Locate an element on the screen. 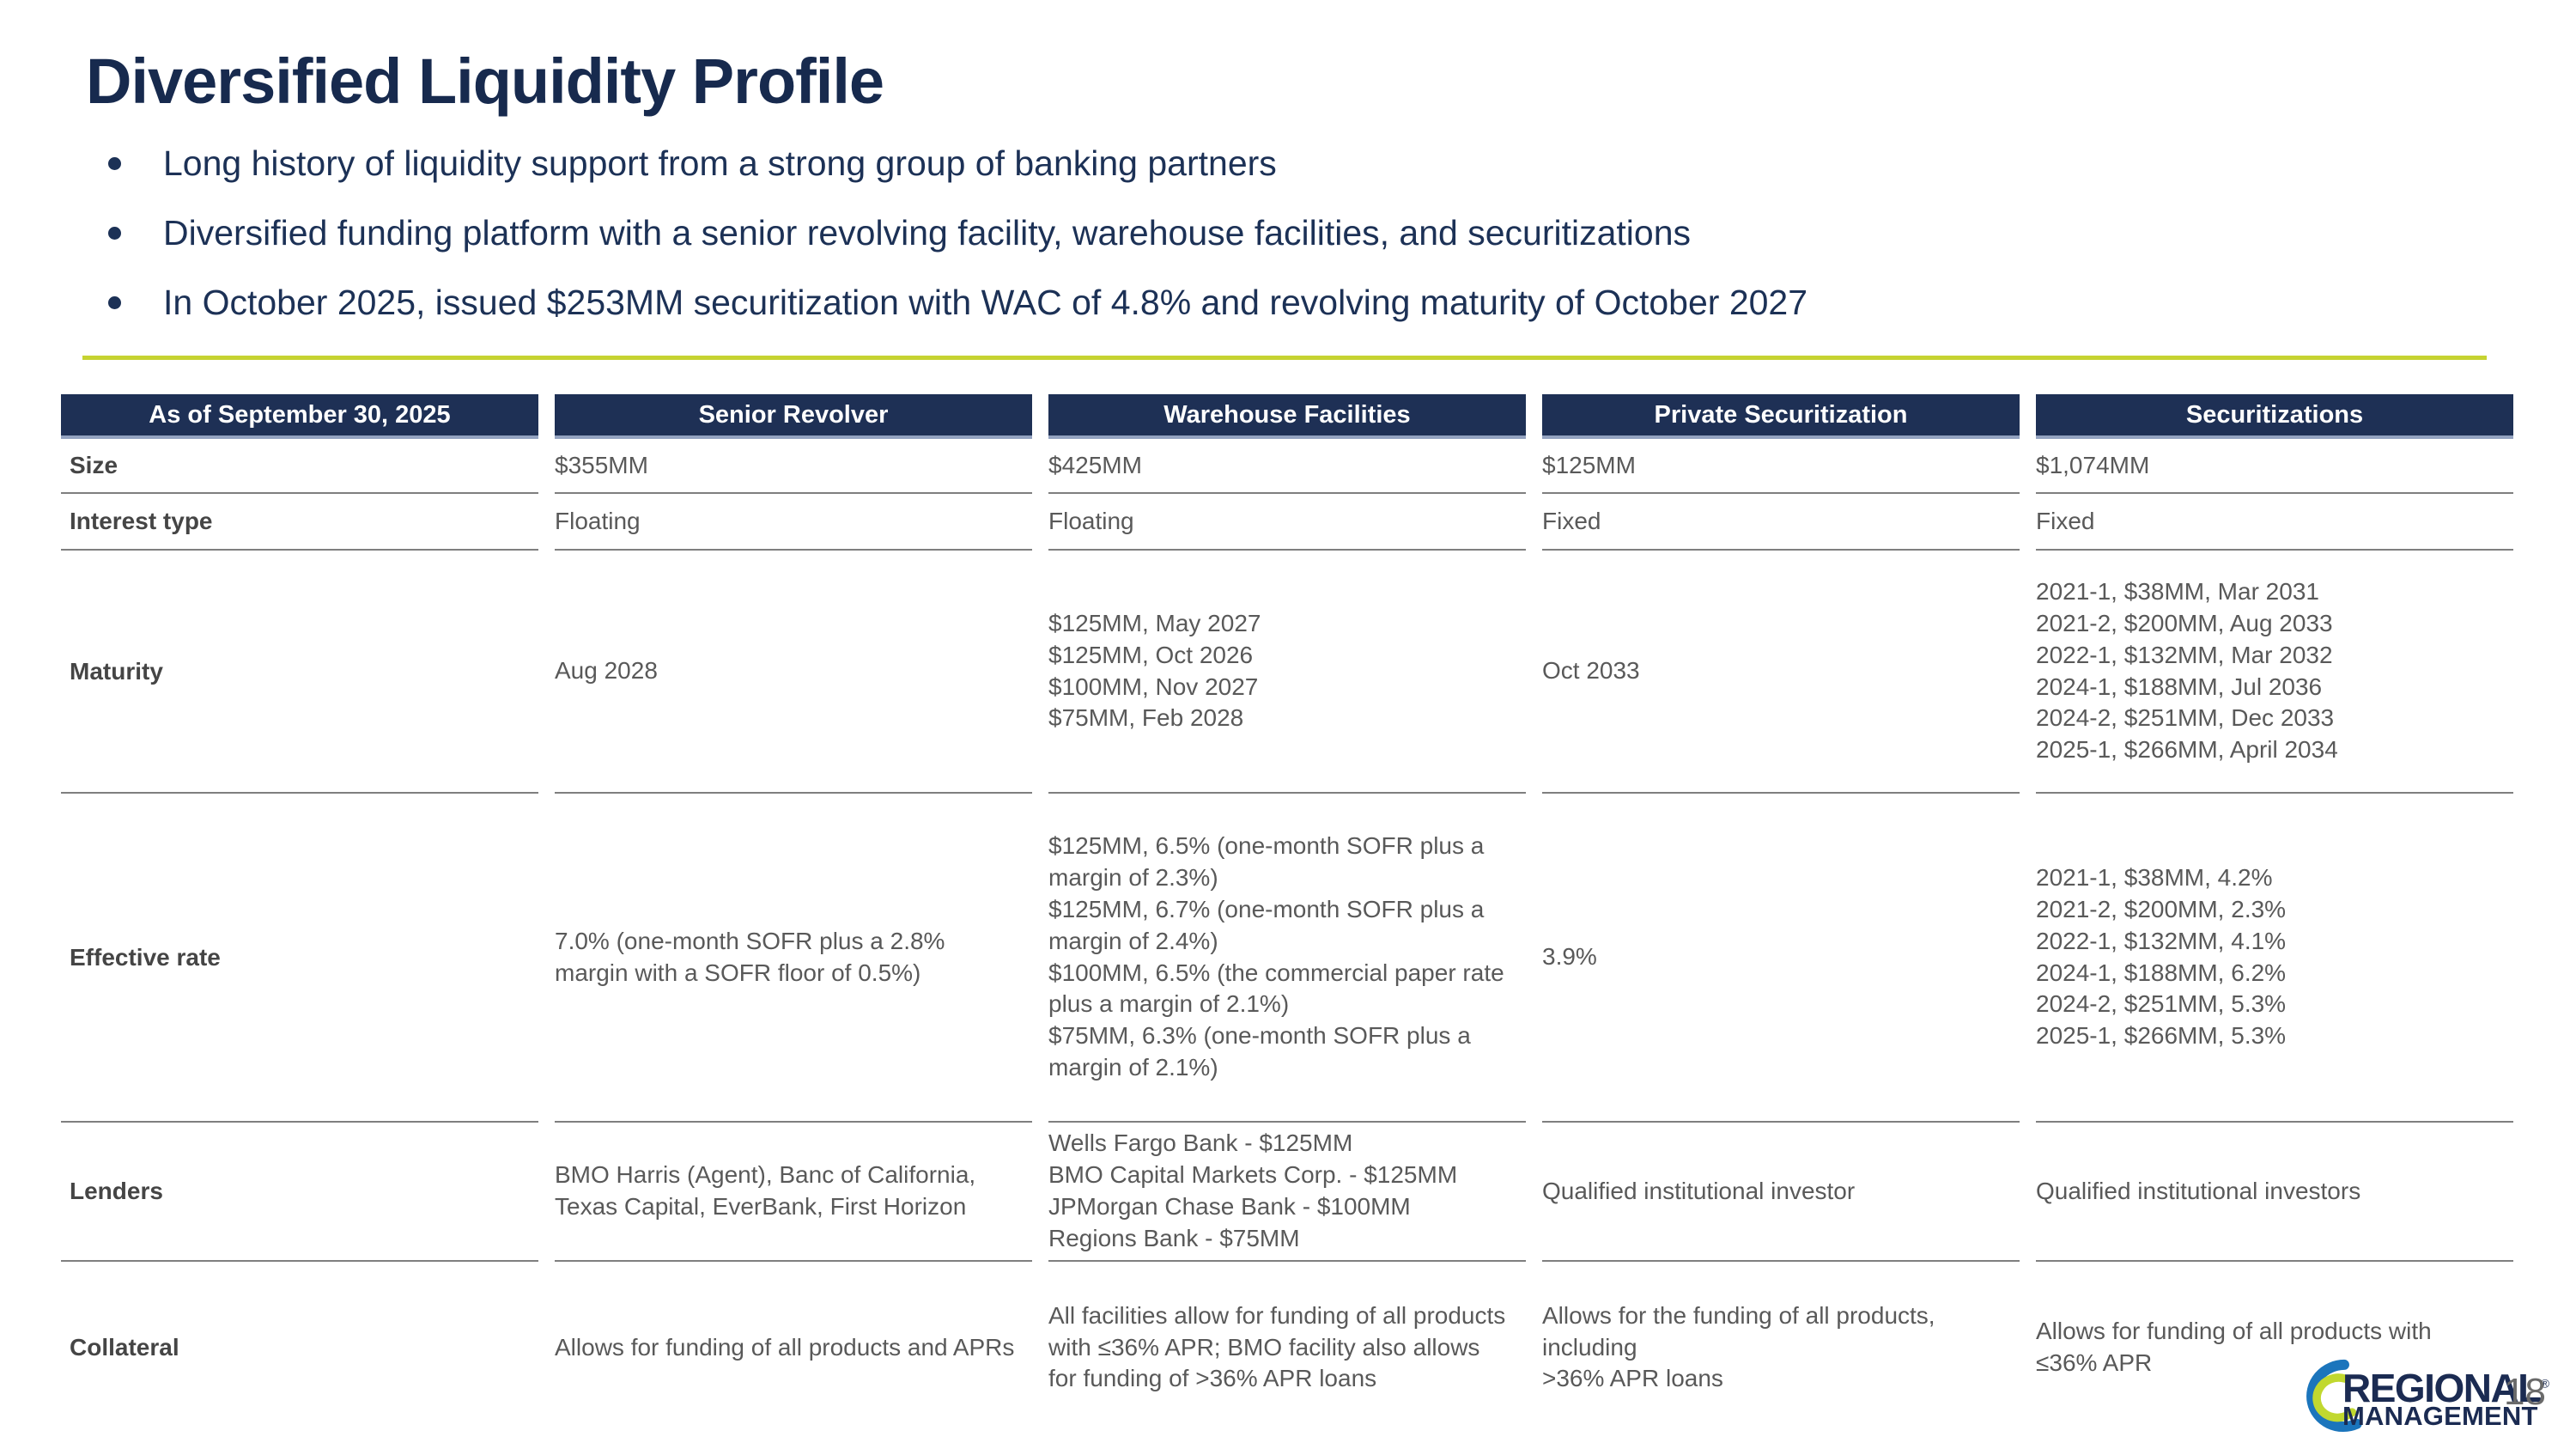 Image resolution: width=2576 pixels, height=1449 pixels. column-header-senior-revolver: Senior Revolver is located at coordinates (793, 416).